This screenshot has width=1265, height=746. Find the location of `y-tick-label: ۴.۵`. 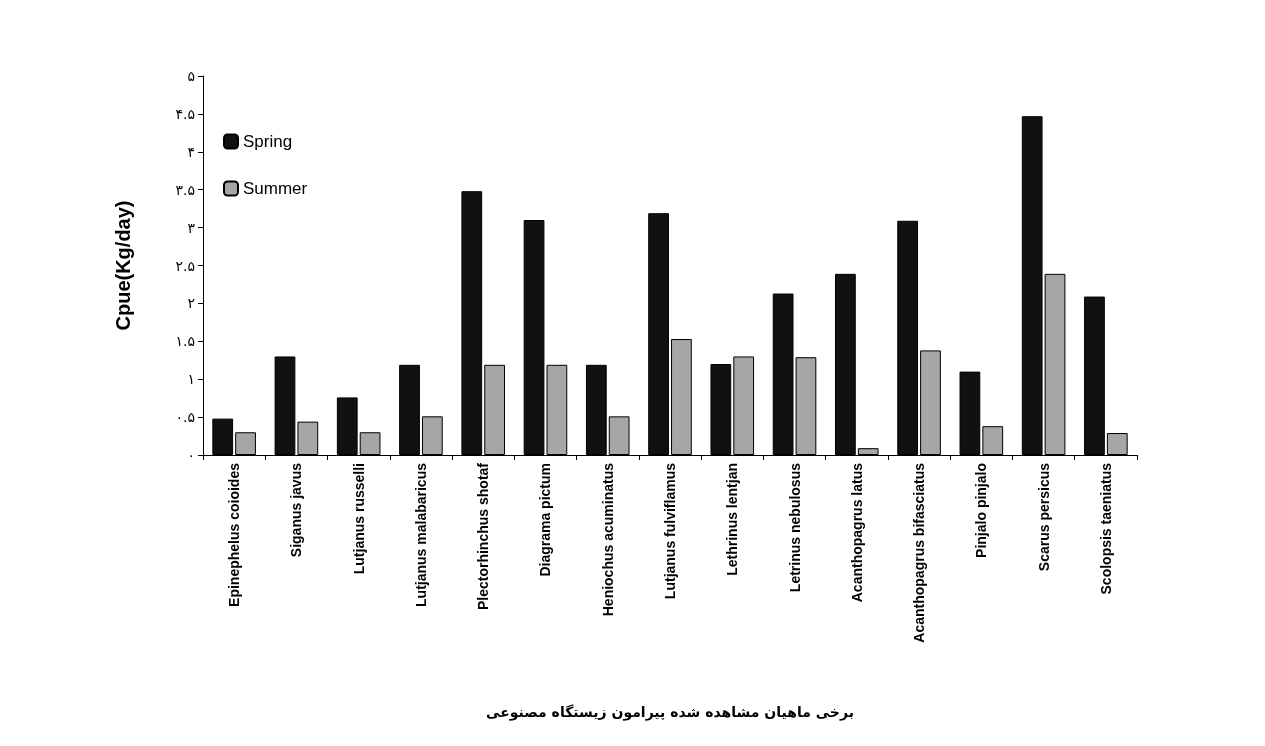

y-tick-label: ۴.۵ is located at coordinates (185, 113).